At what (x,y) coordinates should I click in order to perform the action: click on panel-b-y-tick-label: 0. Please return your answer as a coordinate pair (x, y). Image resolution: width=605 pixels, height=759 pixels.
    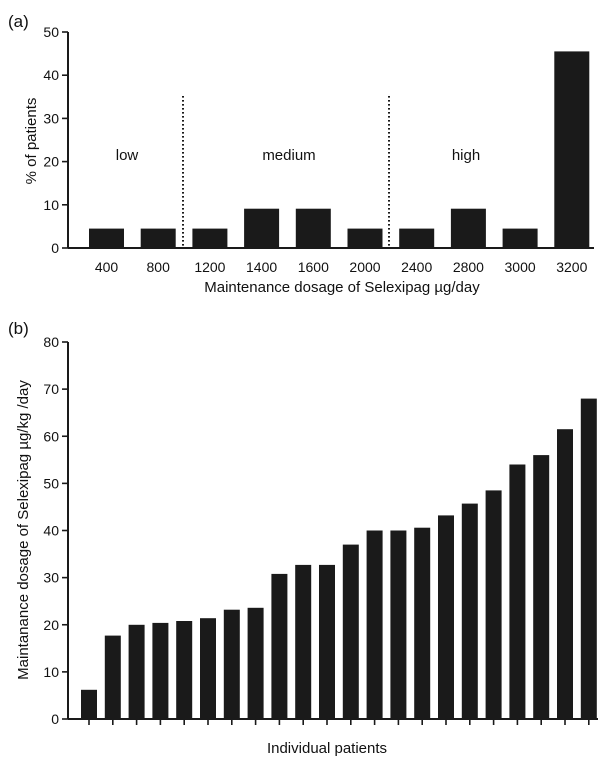
    Looking at the image, I should click on (55, 719).